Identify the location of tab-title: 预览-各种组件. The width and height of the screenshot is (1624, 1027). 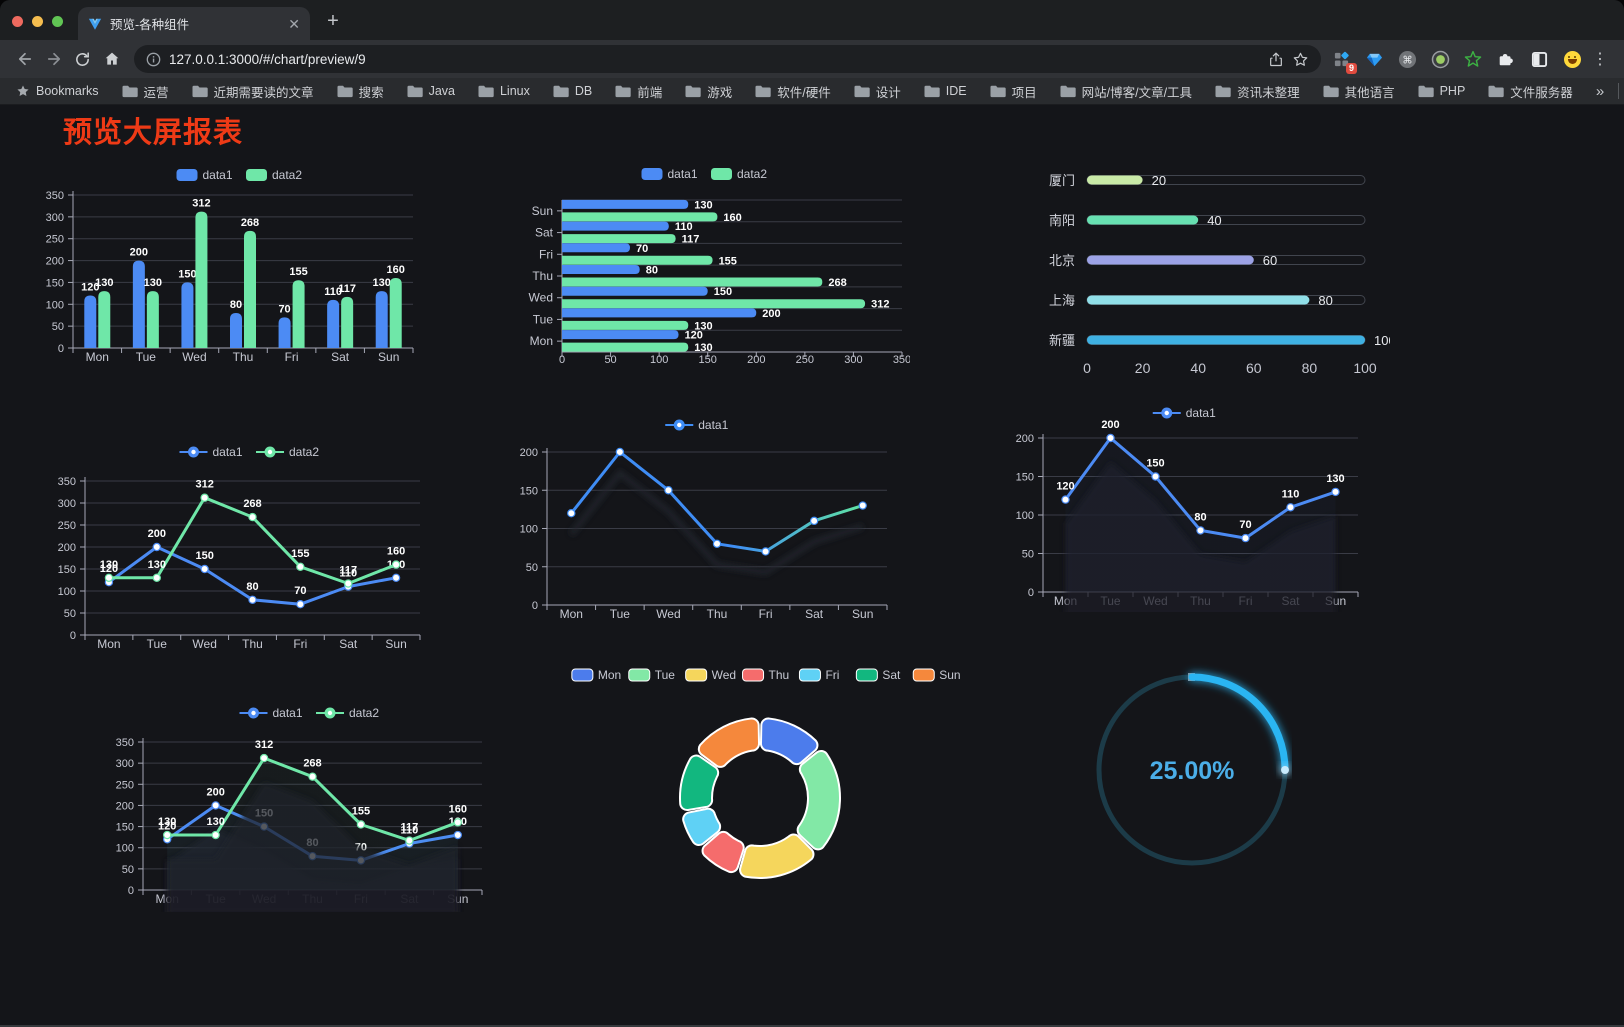
(150, 25).